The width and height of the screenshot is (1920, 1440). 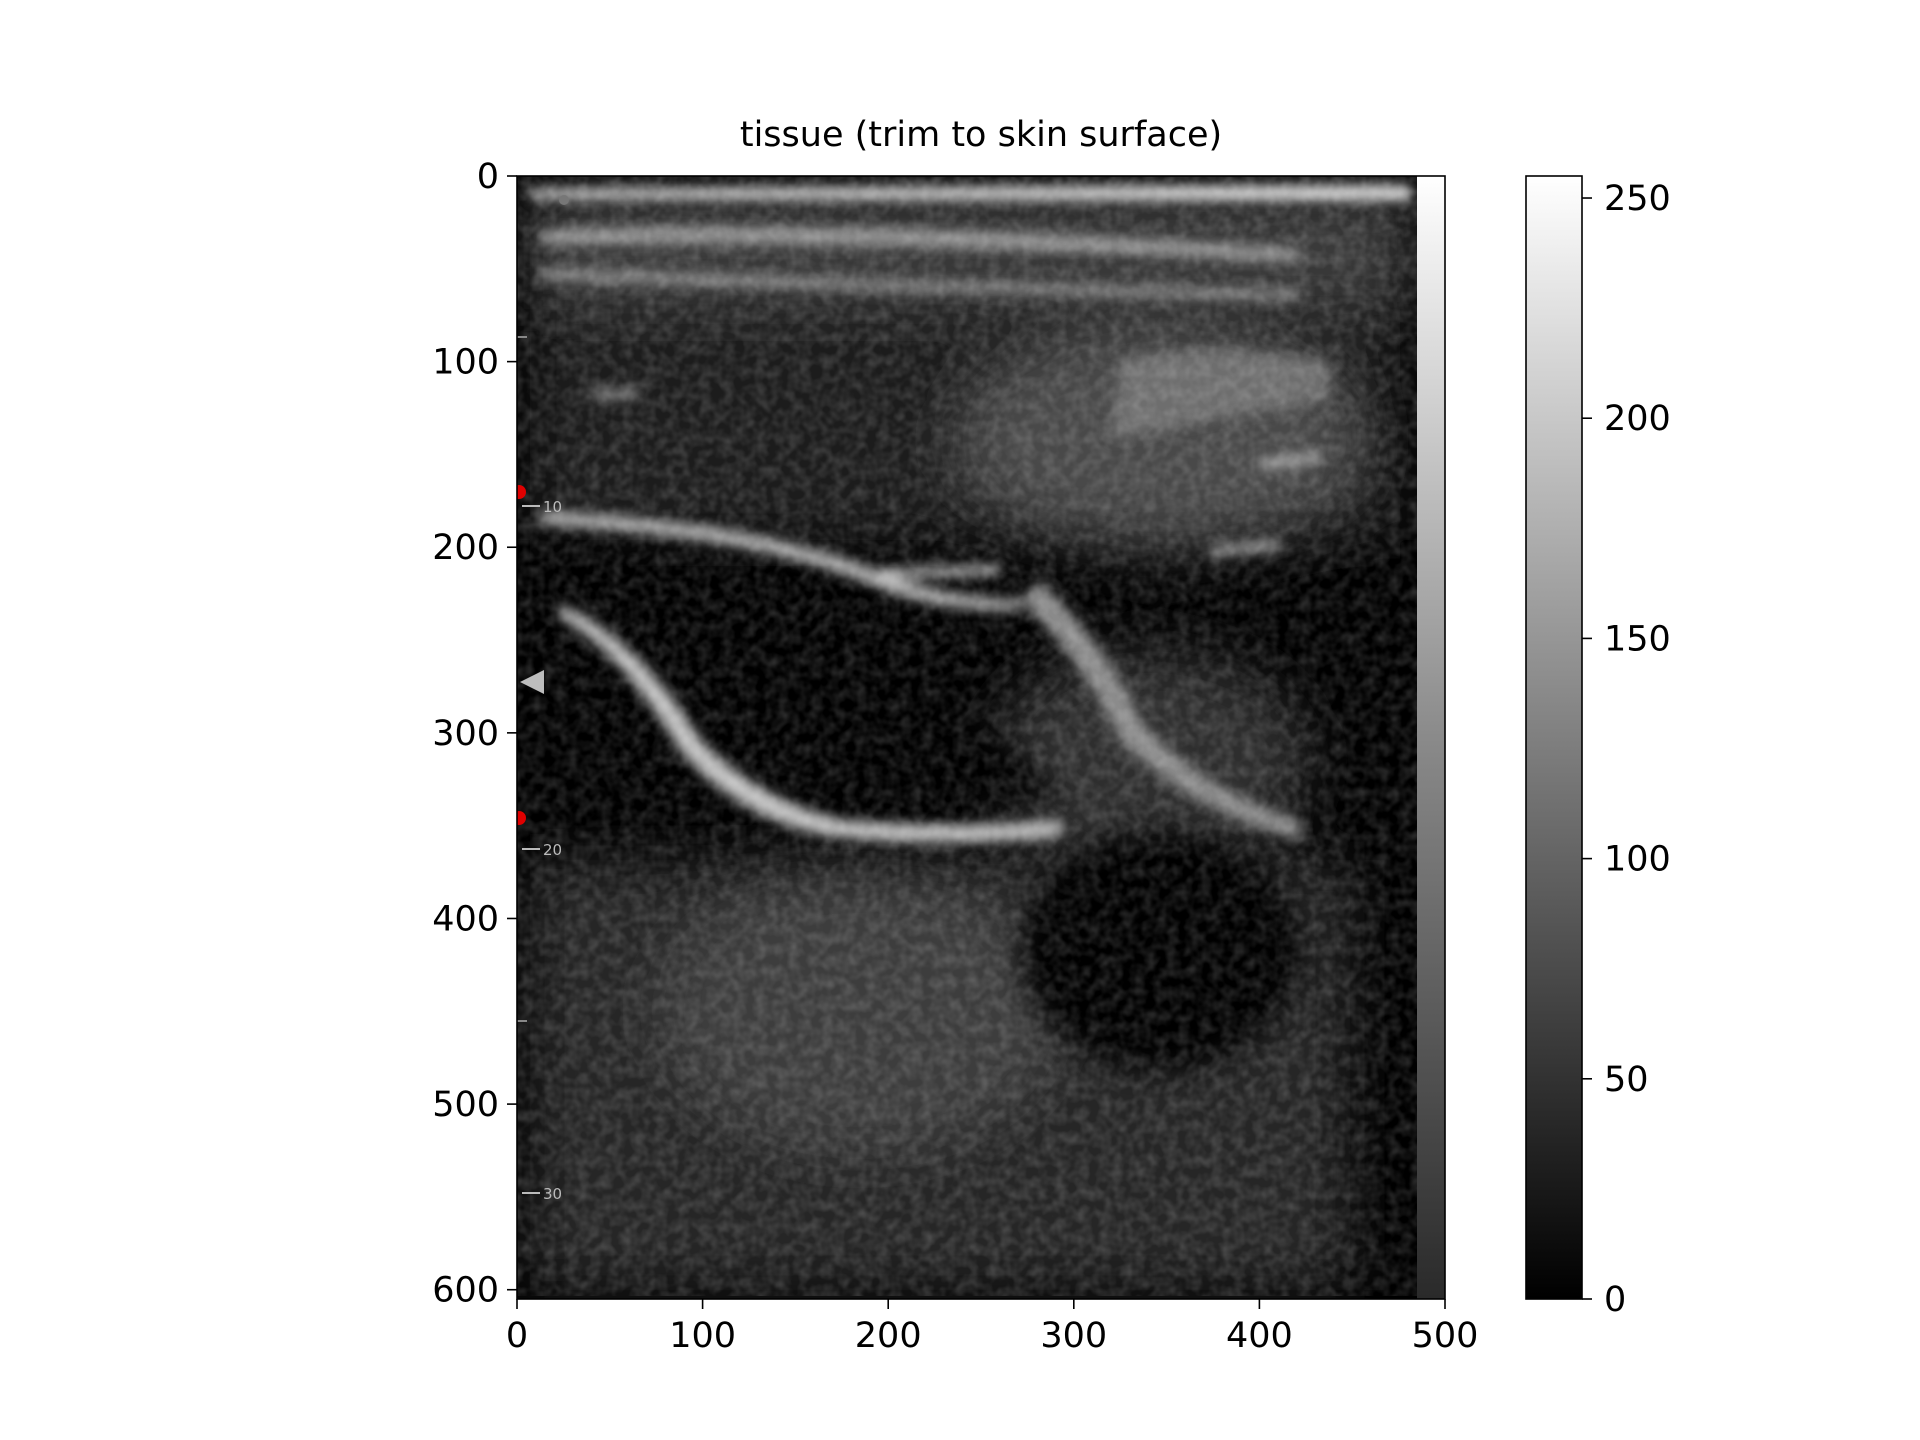 What do you see at coordinates (1626, 749) in the screenshot?
I see `colorbar-axis: 0 50 100 150 200 250` at bounding box center [1626, 749].